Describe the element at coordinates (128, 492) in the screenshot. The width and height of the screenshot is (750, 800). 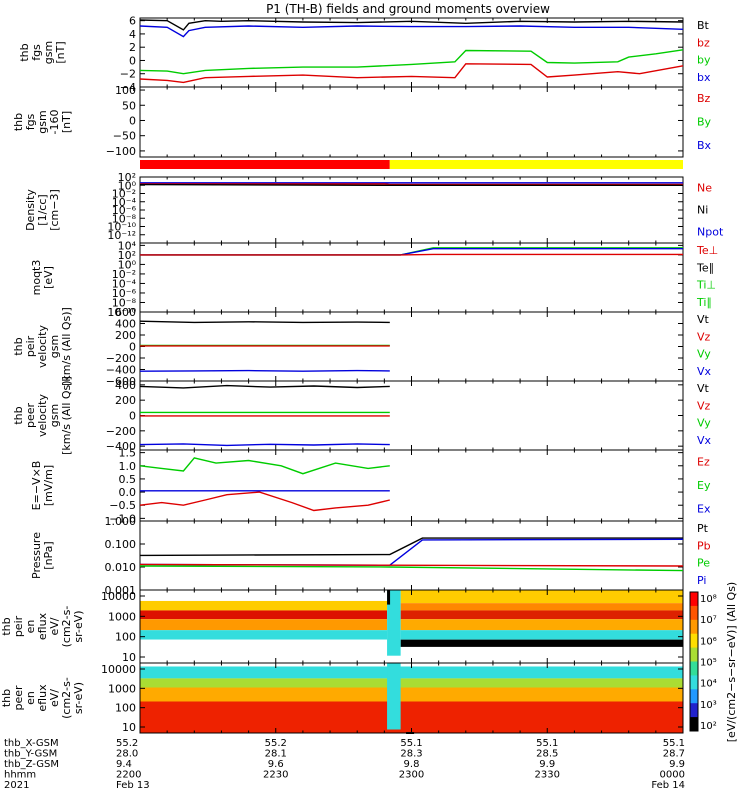
I see `y-tick-label: 0.0` at that location.